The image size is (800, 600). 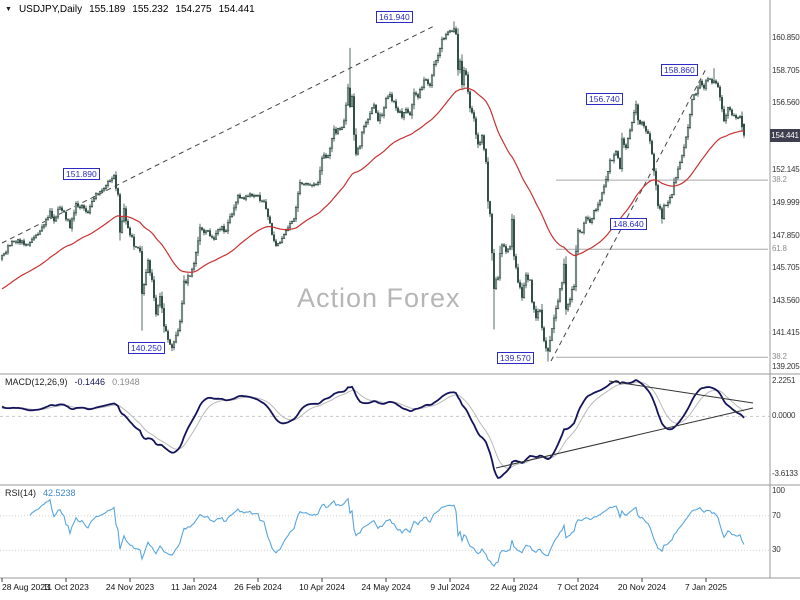 I want to click on price-annotation: 161.940, so click(x=394, y=17).